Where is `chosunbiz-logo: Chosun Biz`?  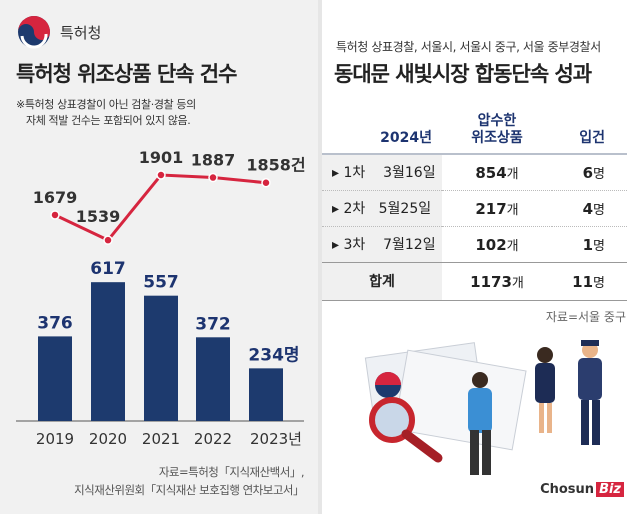 chosunbiz-logo: Chosun Biz is located at coordinates (582, 489).